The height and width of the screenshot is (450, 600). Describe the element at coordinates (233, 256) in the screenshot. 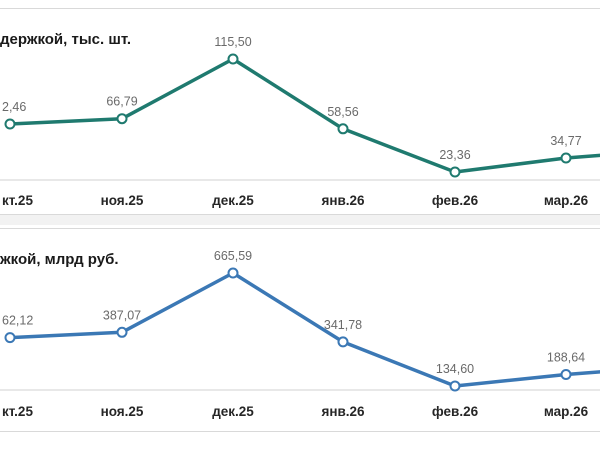

I see `data-label: 665,59` at that location.